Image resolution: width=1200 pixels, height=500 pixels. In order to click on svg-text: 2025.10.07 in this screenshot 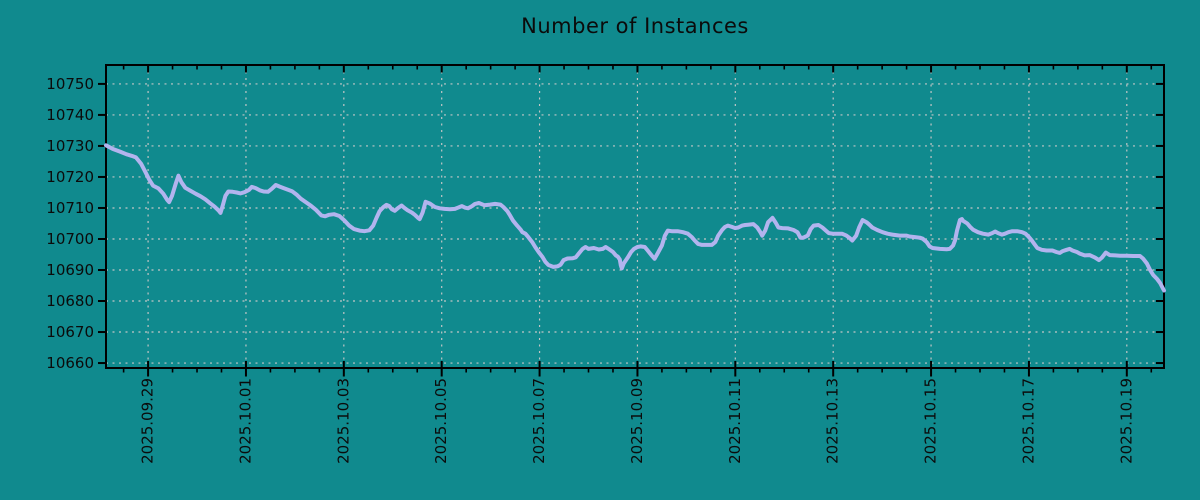, I will do `click(539, 421)`.